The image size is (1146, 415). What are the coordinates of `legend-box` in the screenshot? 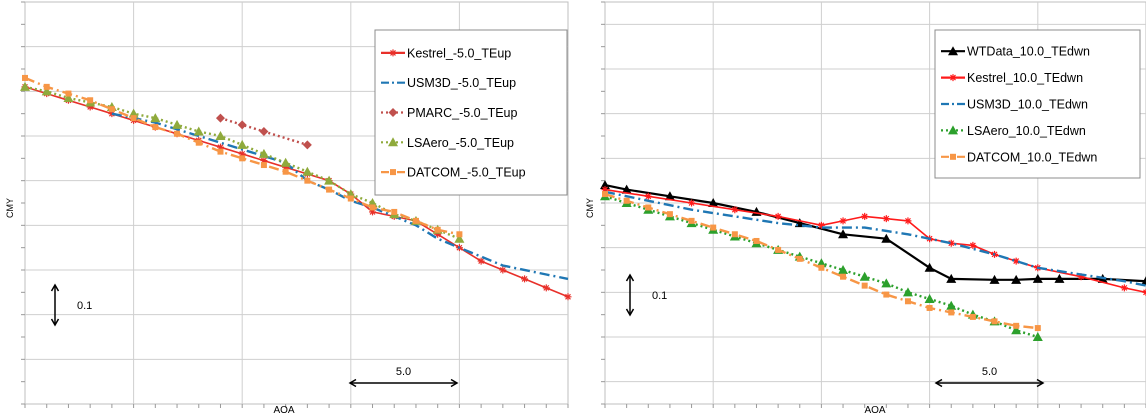 It's located at (471, 112).